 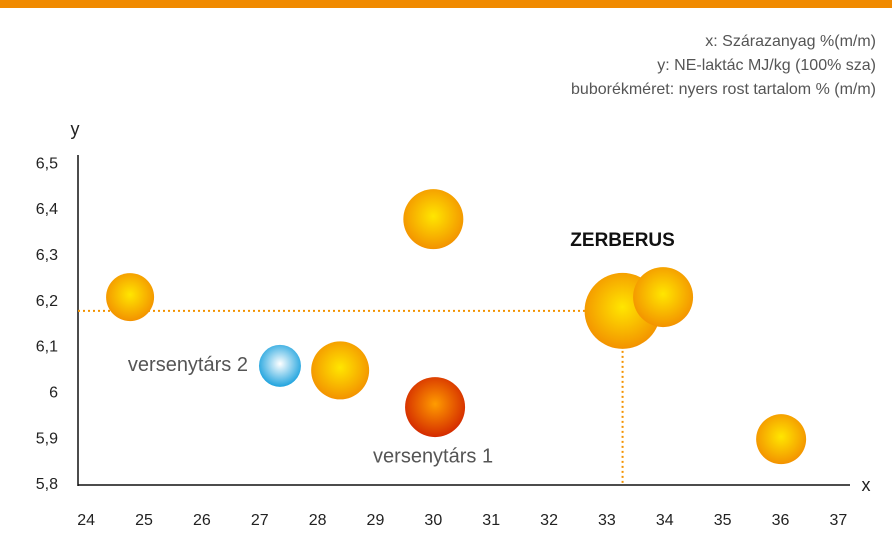 I want to click on x-axis-label: x, so click(x=866, y=485).